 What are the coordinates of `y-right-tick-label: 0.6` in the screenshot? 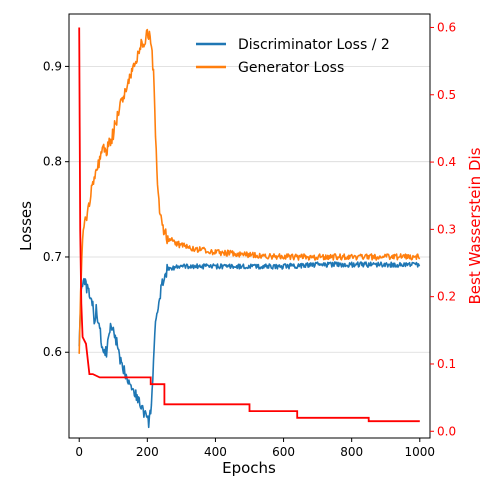 It's located at (446, 27).